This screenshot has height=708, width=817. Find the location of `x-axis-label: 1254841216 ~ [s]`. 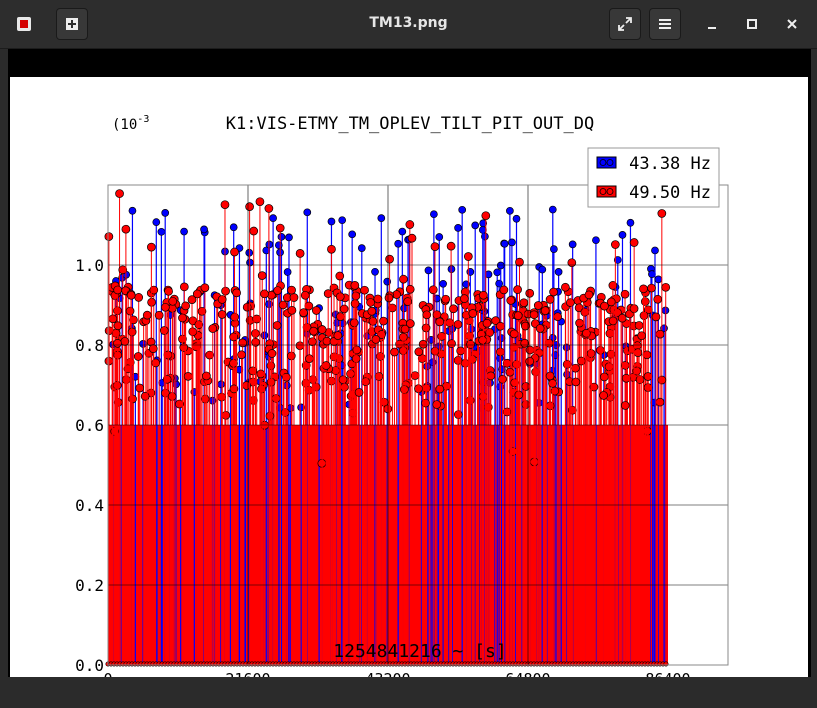

x-axis-label: 1254841216 ~ [s] is located at coordinates (419, 651).